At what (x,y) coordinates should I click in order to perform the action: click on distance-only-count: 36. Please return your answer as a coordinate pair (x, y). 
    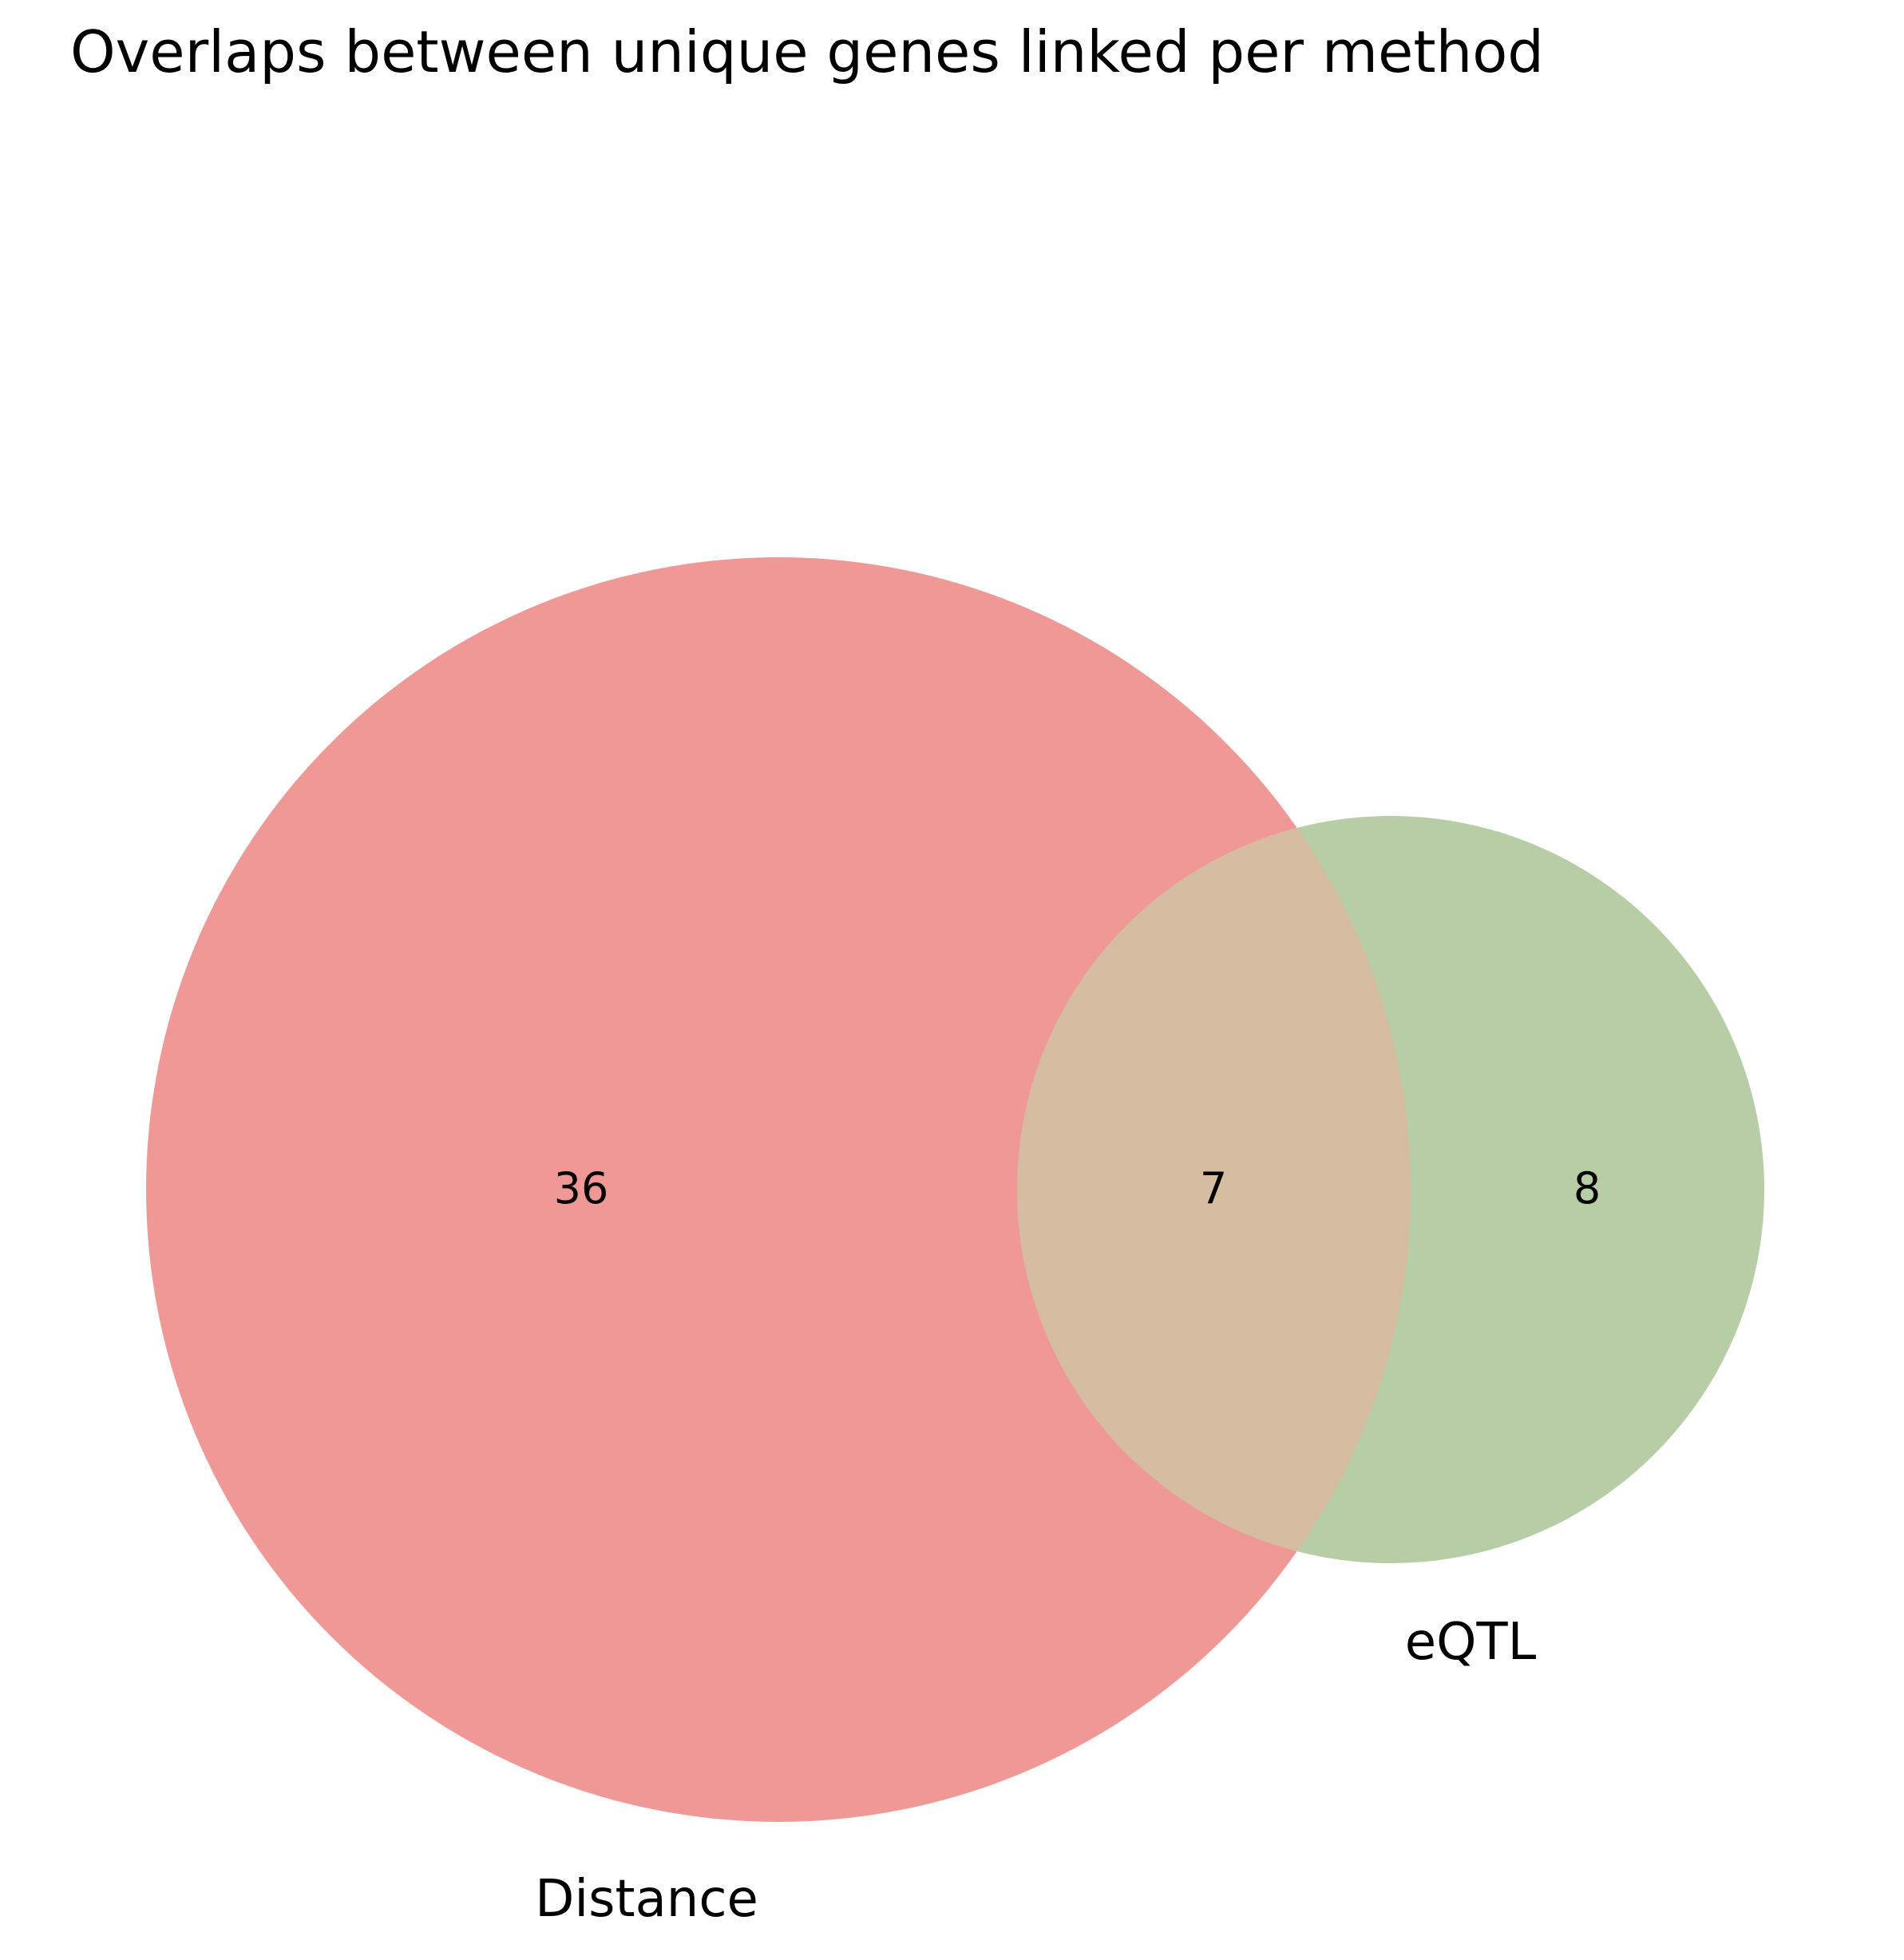
    Looking at the image, I should click on (581, 1189).